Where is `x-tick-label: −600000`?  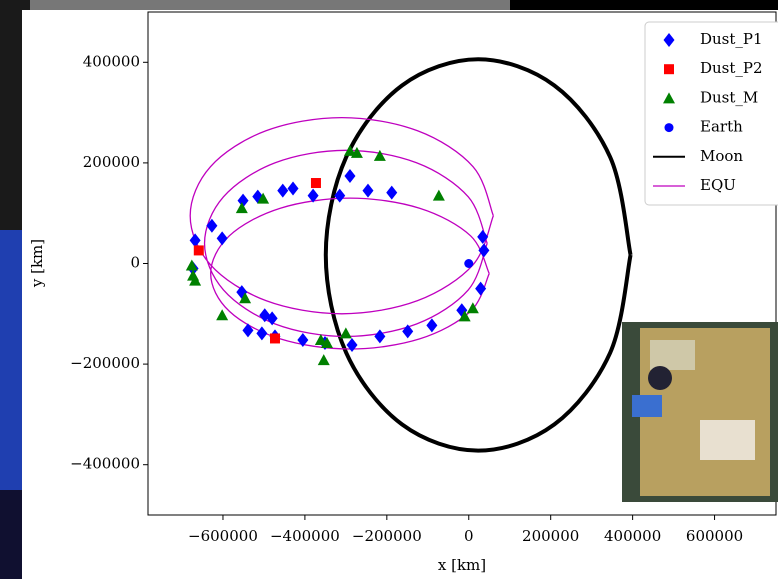 x-tick-label: −600000 is located at coordinates (223, 536).